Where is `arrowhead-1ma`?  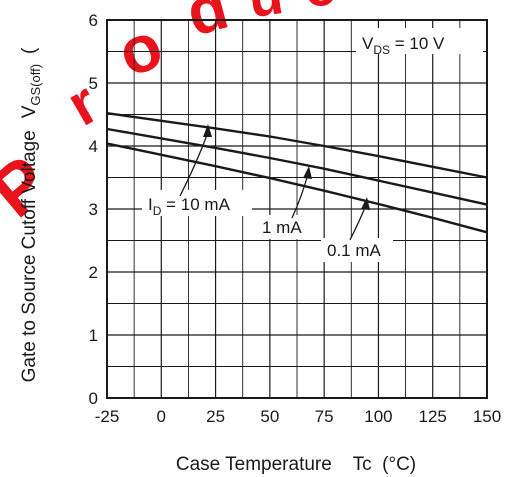 arrowhead-1ma is located at coordinates (307, 172).